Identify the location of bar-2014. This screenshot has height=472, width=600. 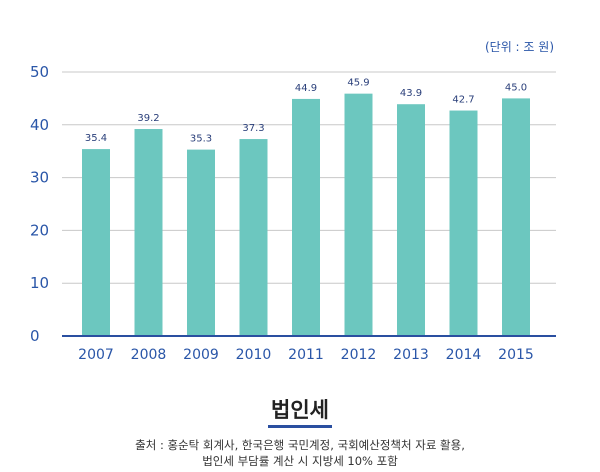
(463, 223).